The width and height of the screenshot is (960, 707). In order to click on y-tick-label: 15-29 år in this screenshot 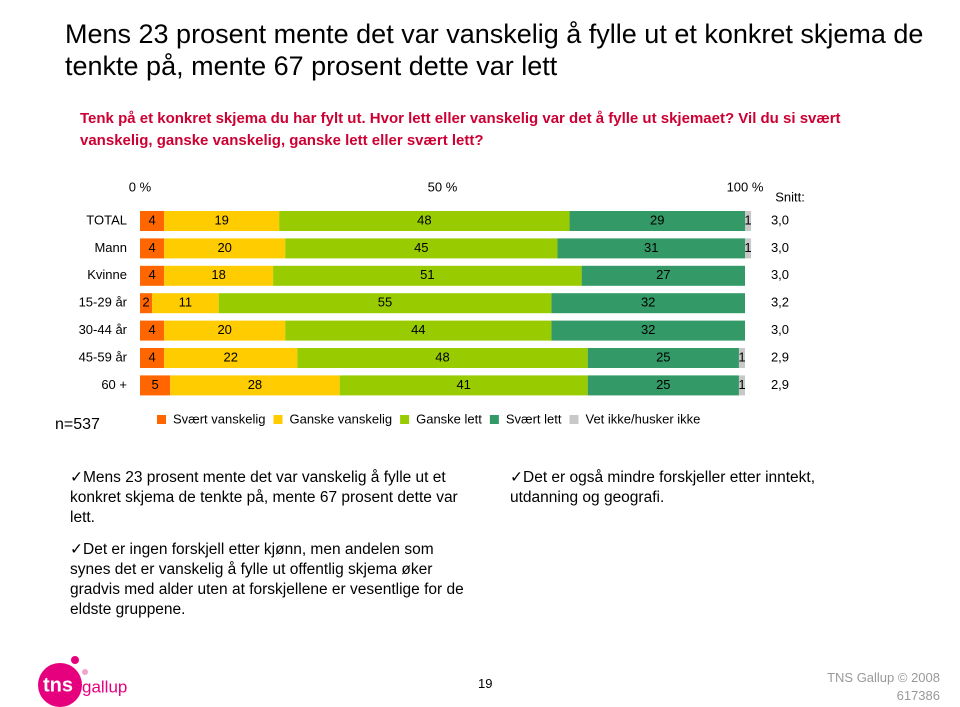, I will do `click(103, 302)`.